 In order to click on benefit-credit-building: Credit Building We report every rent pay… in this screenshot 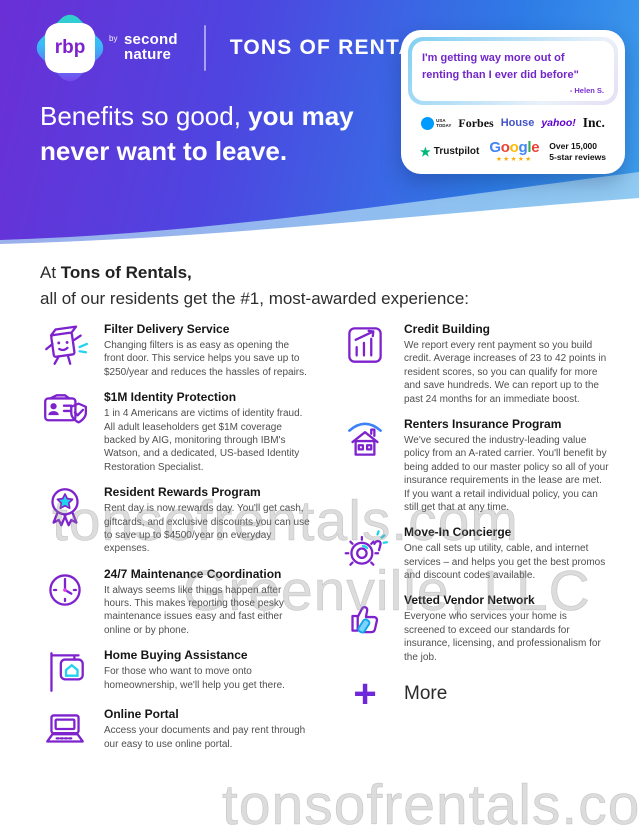, I will do `click(478, 363)`.